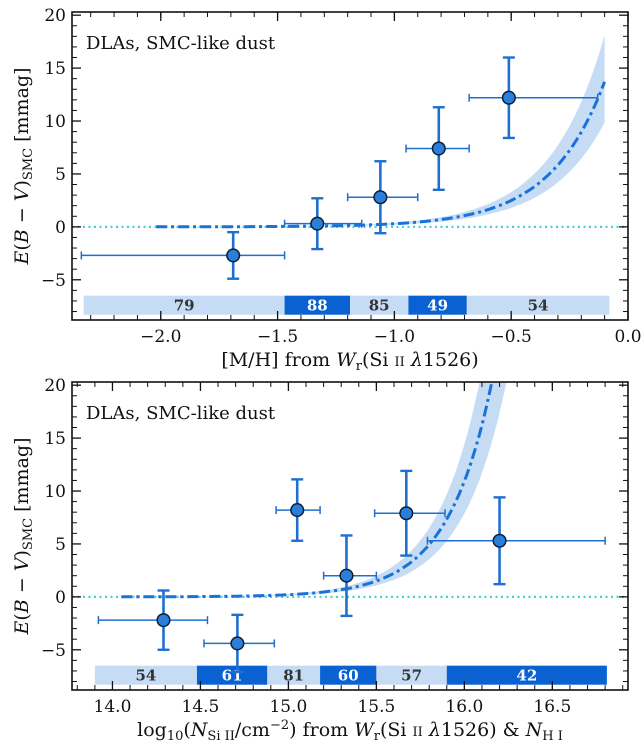  What do you see at coordinates (349, 361) in the screenshot?
I see `x-axis-label: [M/H] from Wr(Si II λ1526)` at bounding box center [349, 361].